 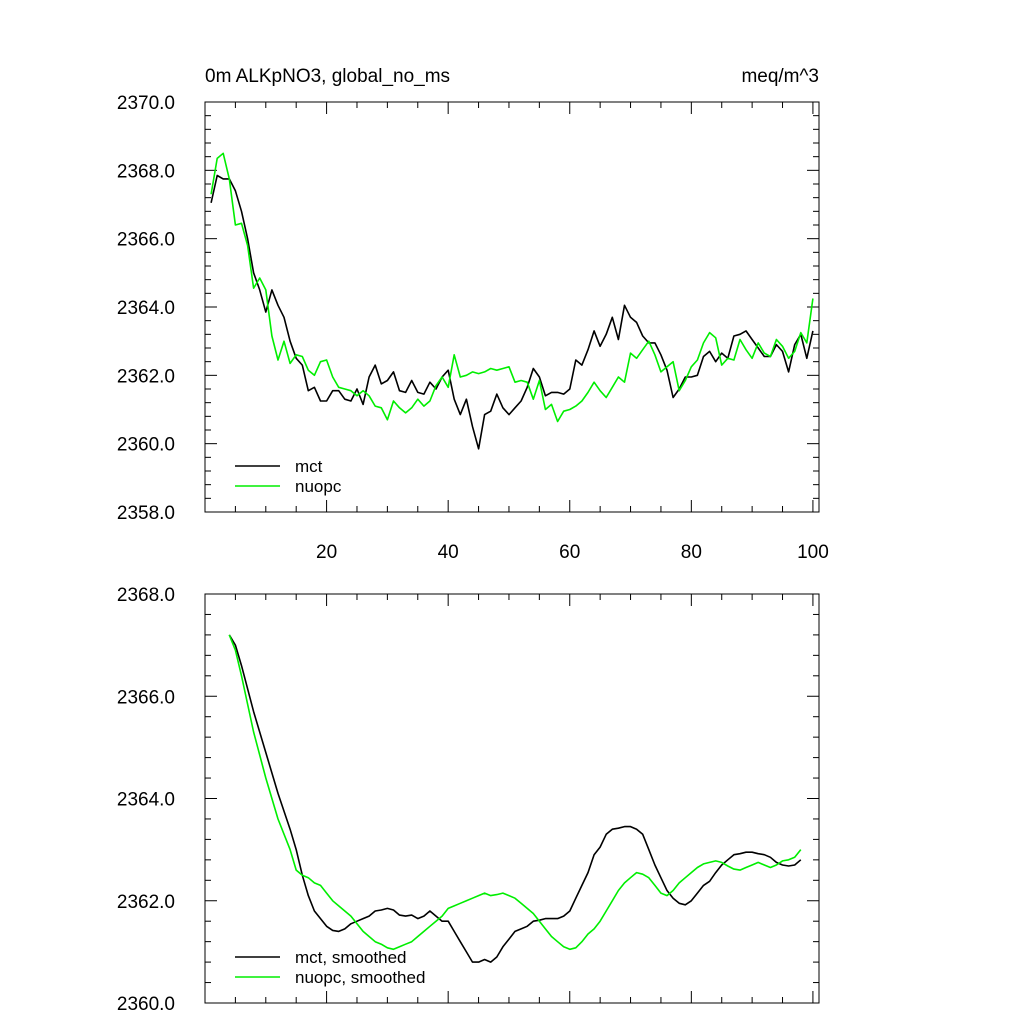 What do you see at coordinates (691, 552) in the screenshot?
I see `x-tick-label: 80` at bounding box center [691, 552].